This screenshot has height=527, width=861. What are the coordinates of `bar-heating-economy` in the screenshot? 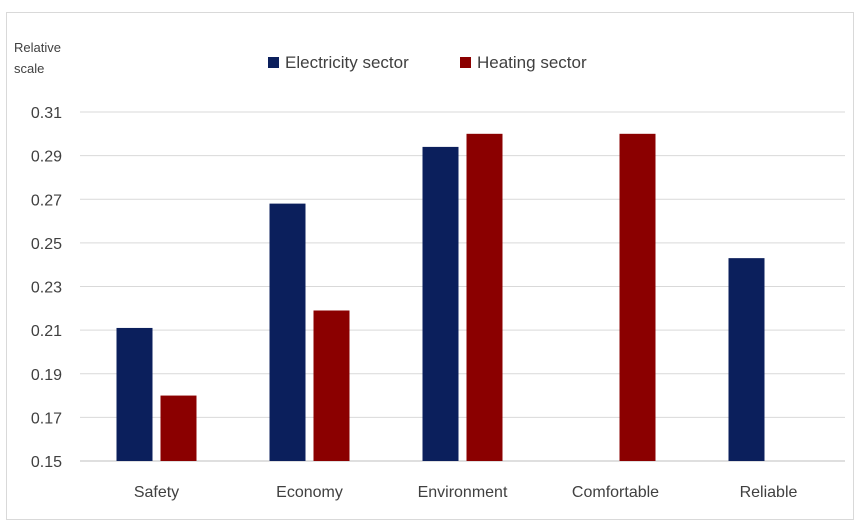 It's located at (331, 385).